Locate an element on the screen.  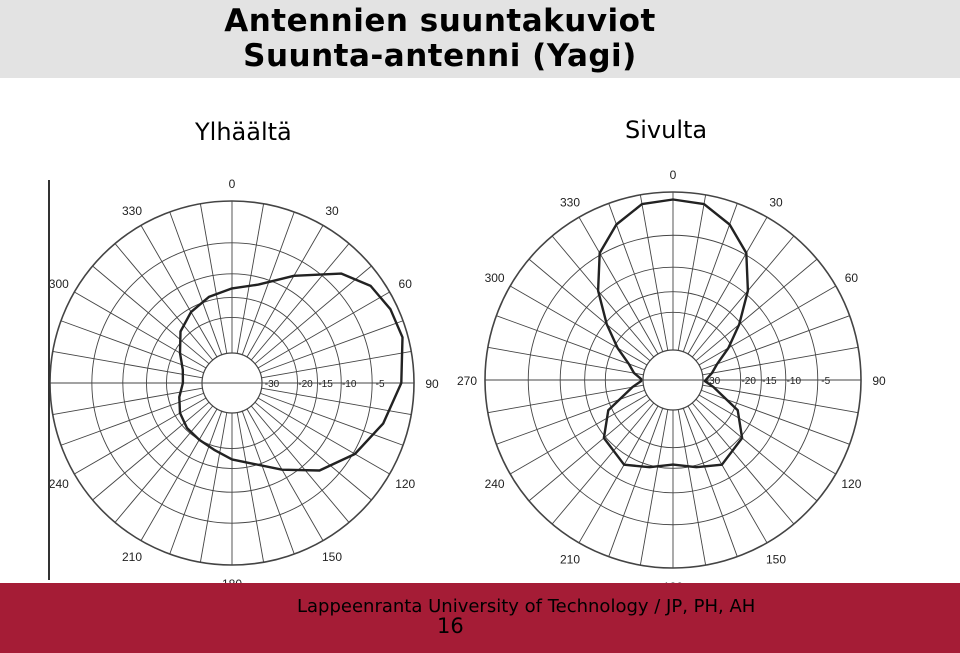
side-view-angle-label: 120 is located at coordinates (851, 484).